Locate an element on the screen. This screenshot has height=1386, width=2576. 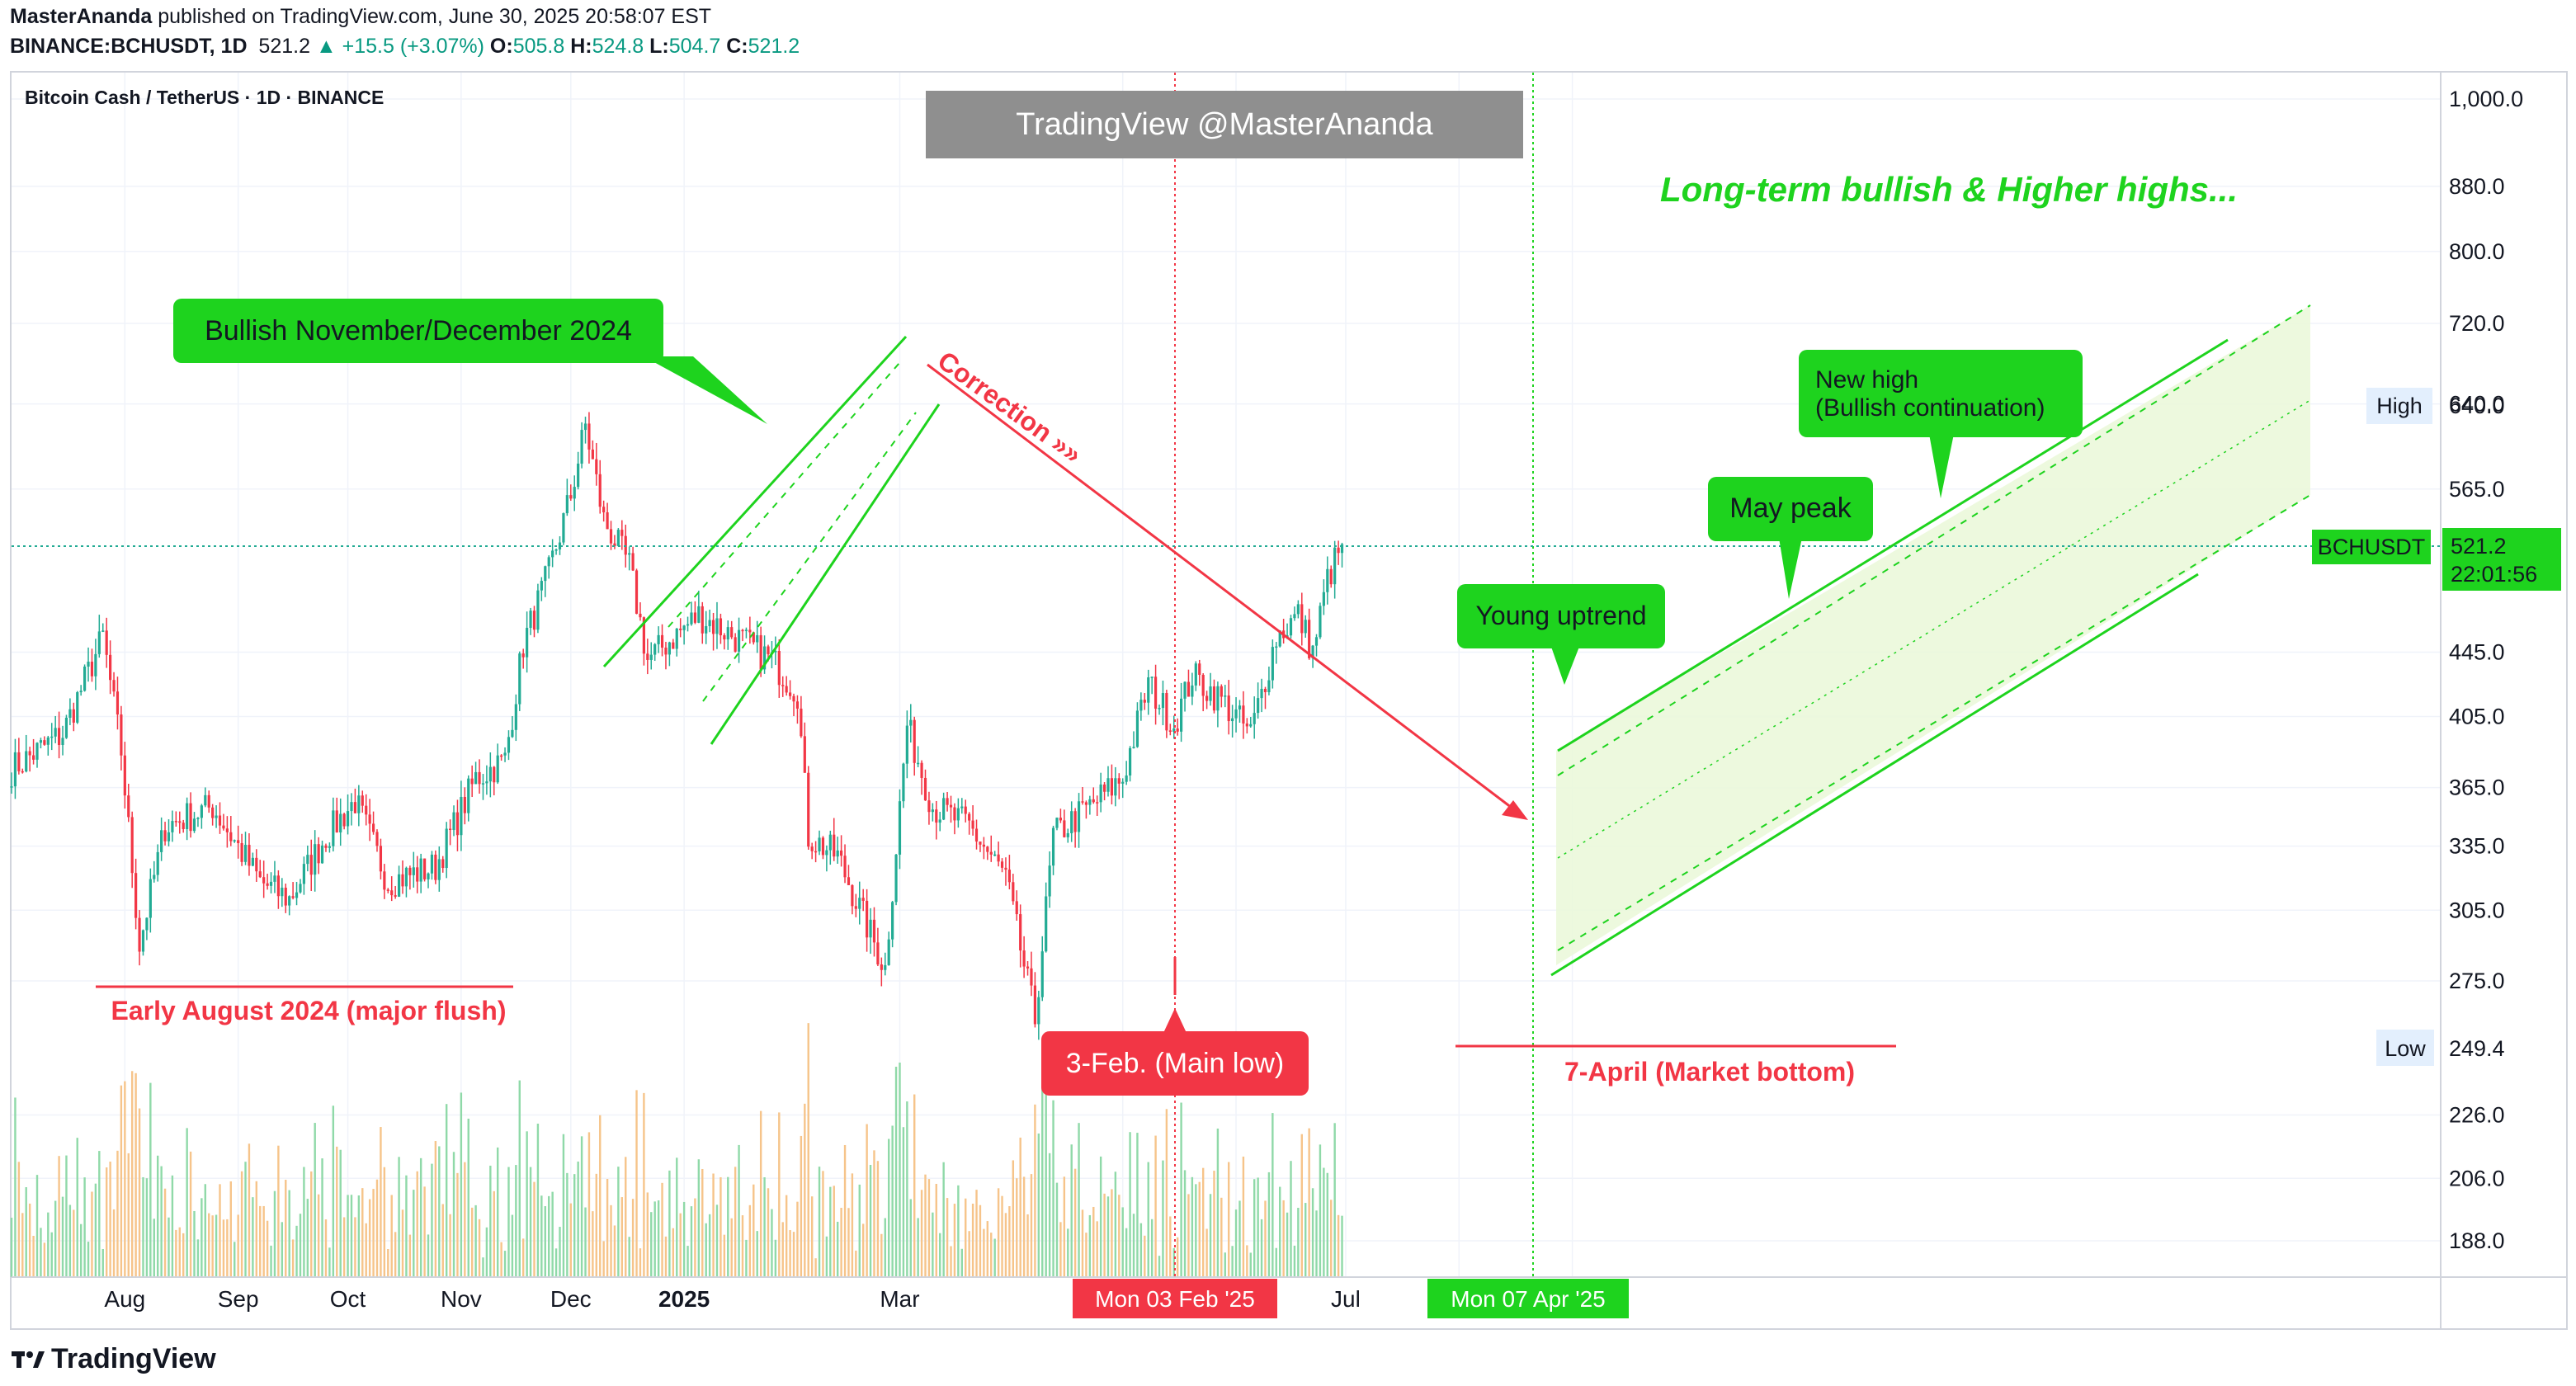
high-marker-box is located at coordinates (2399, 406).